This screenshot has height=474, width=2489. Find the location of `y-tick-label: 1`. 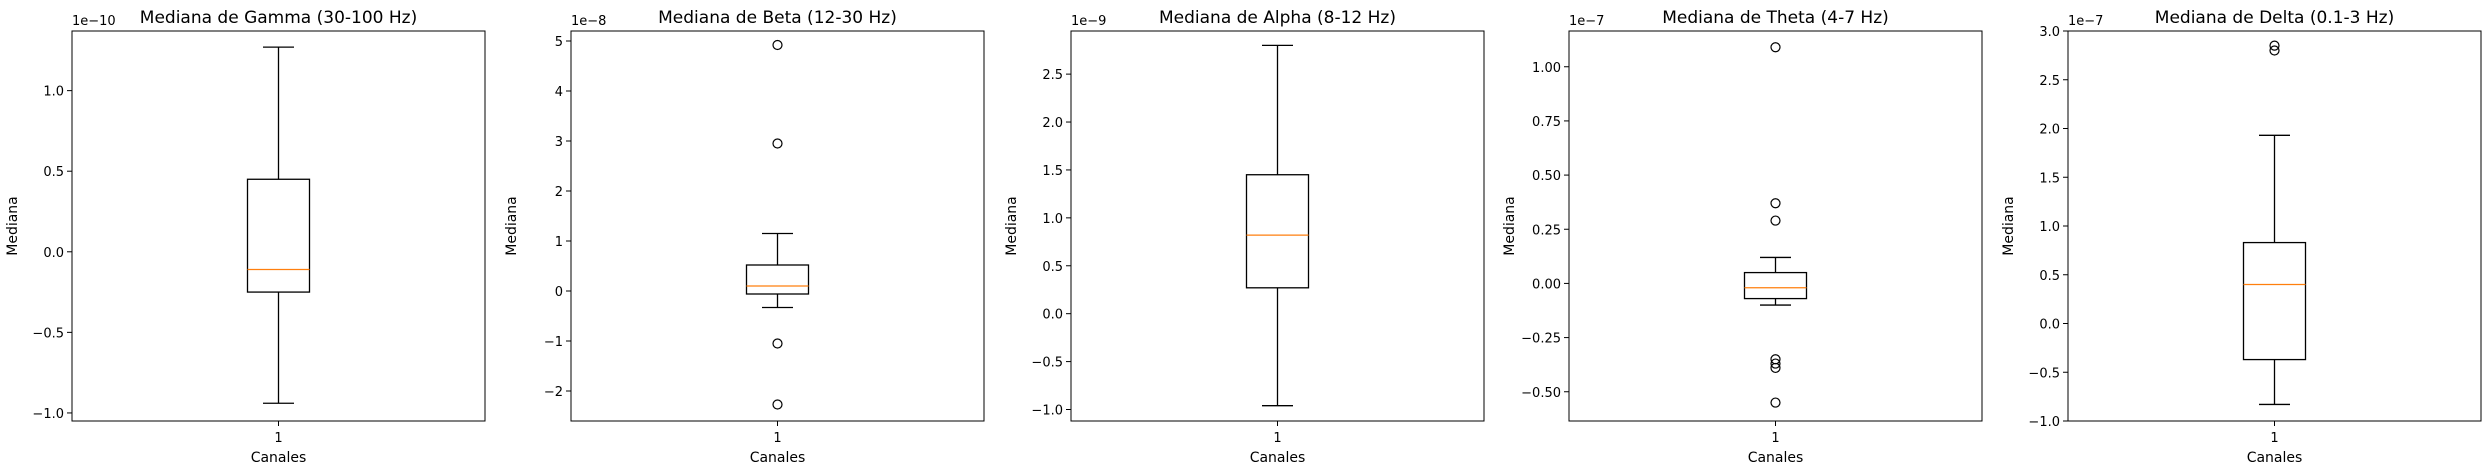

y-tick-label: 1 is located at coordinates (559, 242).